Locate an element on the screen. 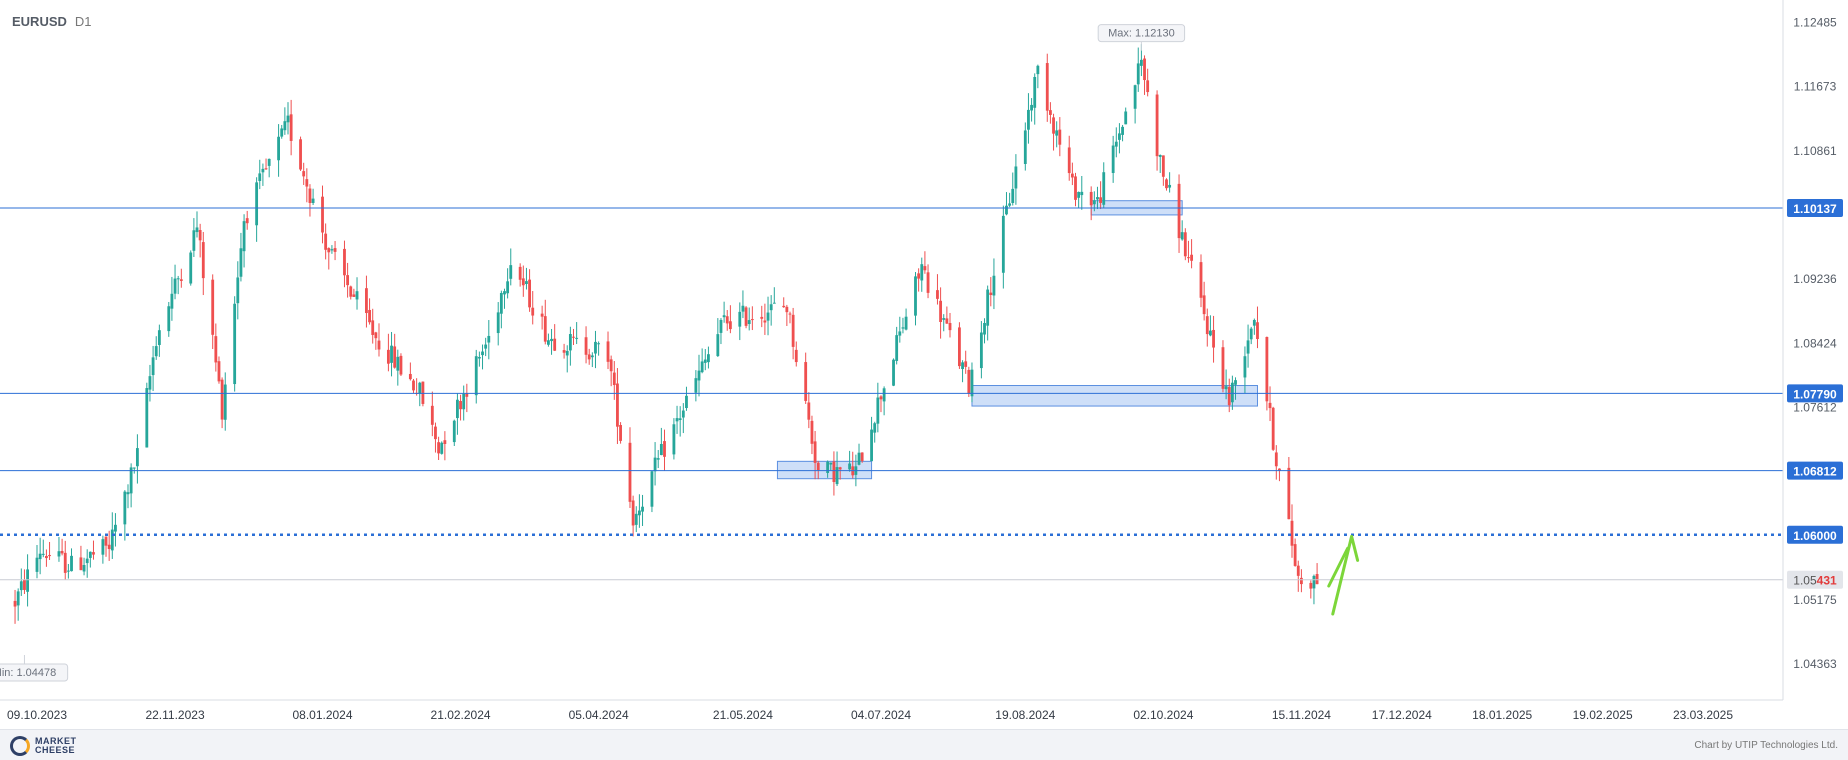 Image resolution: width=1848 pixels, height=760 pixels. time-tick-label: 21.02.2024 is located at coordinates (461, 715).